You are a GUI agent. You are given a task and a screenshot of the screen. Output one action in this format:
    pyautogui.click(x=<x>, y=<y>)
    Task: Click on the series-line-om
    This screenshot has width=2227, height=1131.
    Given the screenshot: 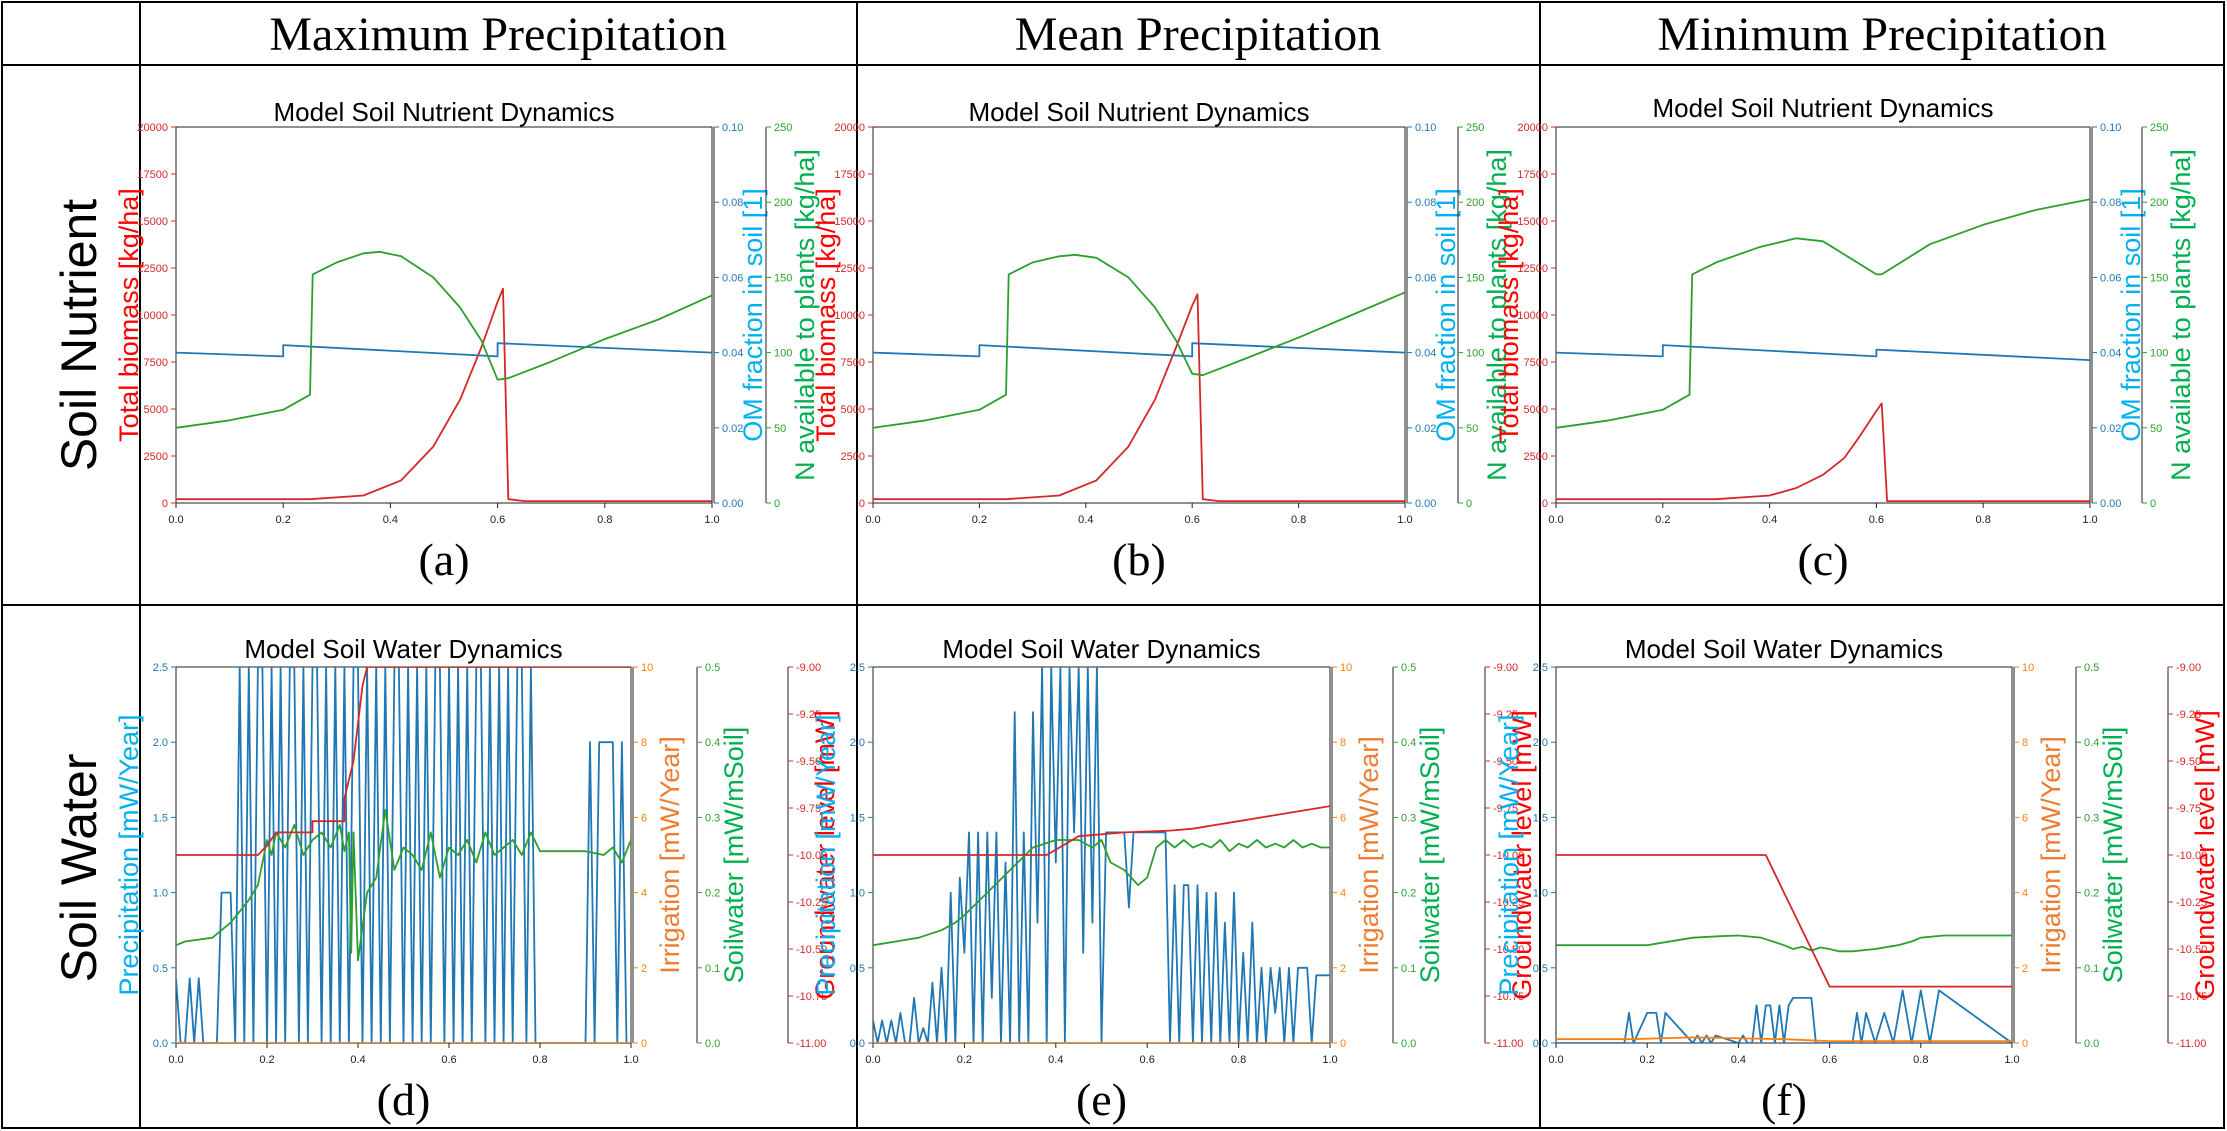 What is the action you would take?
    pyautogui.click(x=1139, y=350)
    